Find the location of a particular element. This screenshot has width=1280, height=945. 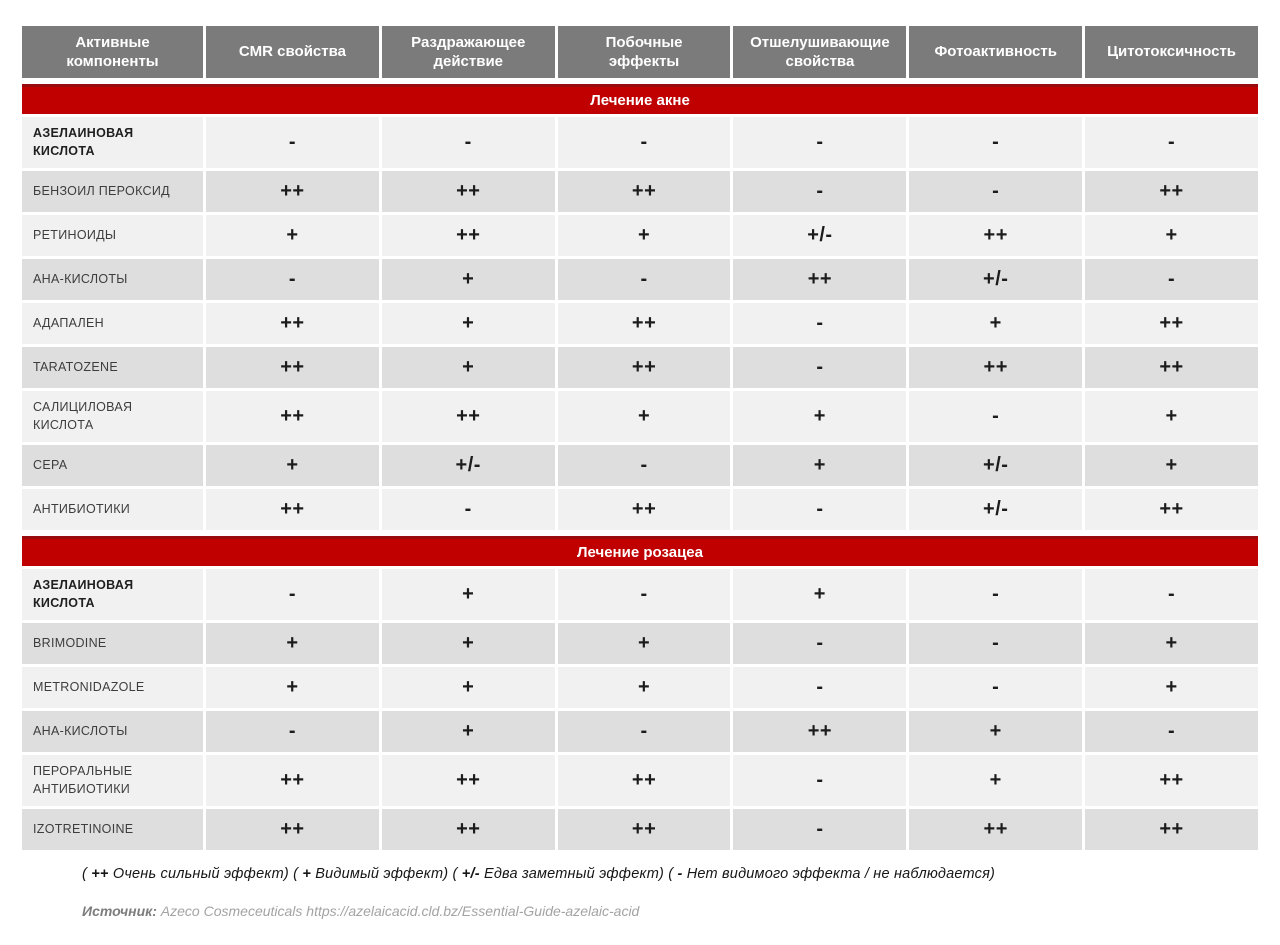

row-label: РЕТИНОИДЫ is located at coordinates (112, 235).